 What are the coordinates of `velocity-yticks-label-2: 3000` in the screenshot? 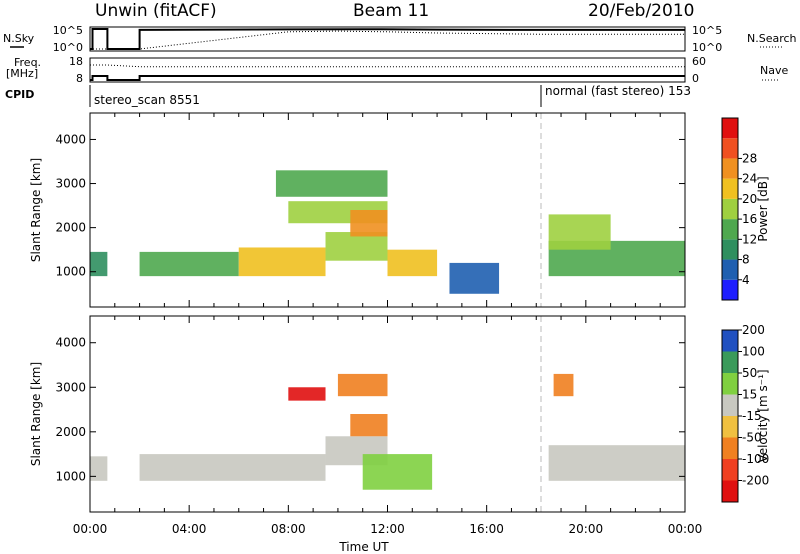 It's located at (70, 387).